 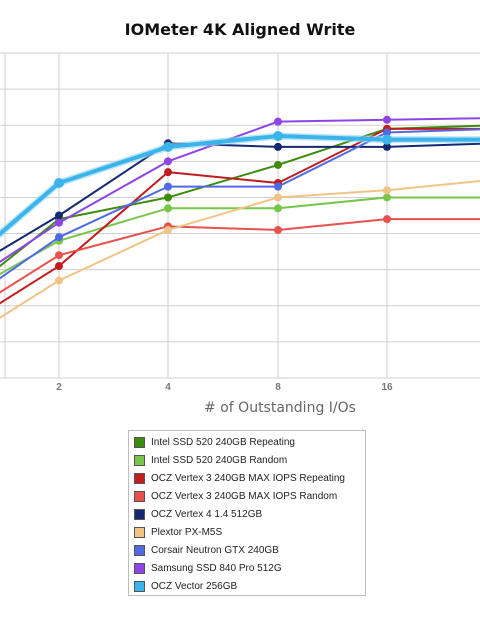 I want to click on x-tick-label: 16, so click(x=387, y=387).